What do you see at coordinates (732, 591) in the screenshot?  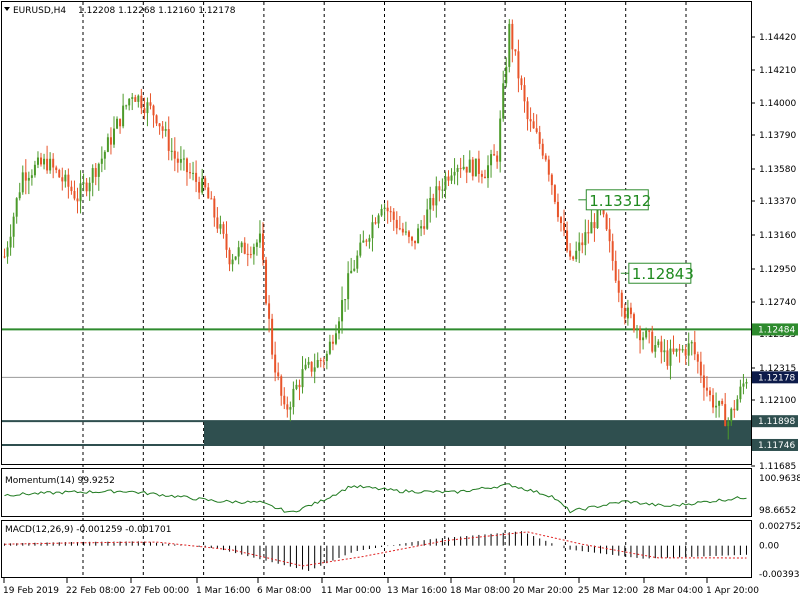 I see `time-tick-label: 1 Apr 20:00` at bounding box center [732, 591].